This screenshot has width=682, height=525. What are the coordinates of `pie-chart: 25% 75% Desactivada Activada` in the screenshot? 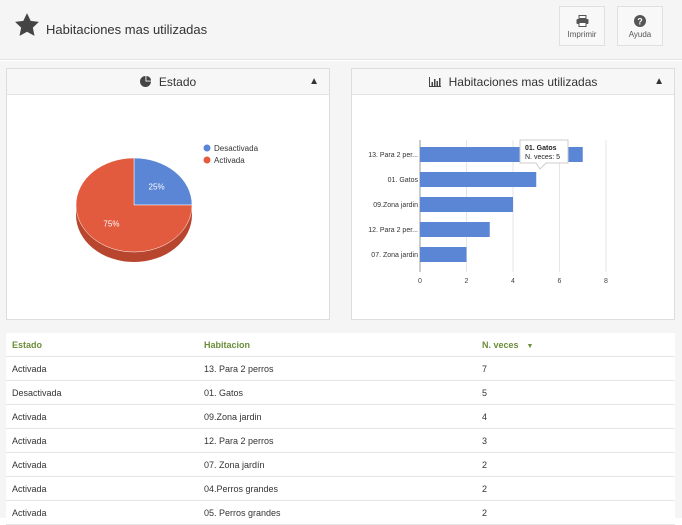 It's located at (167, 203).